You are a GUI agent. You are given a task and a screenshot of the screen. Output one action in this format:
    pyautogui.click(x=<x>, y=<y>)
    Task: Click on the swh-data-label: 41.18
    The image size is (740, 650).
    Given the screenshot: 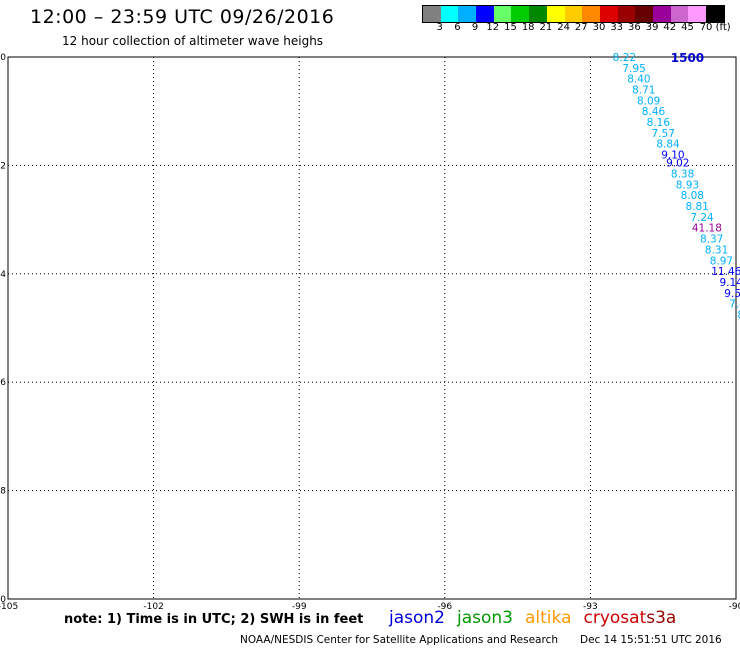 What is the action you would take?
    pyautogui.click(x=707, y=229)
    